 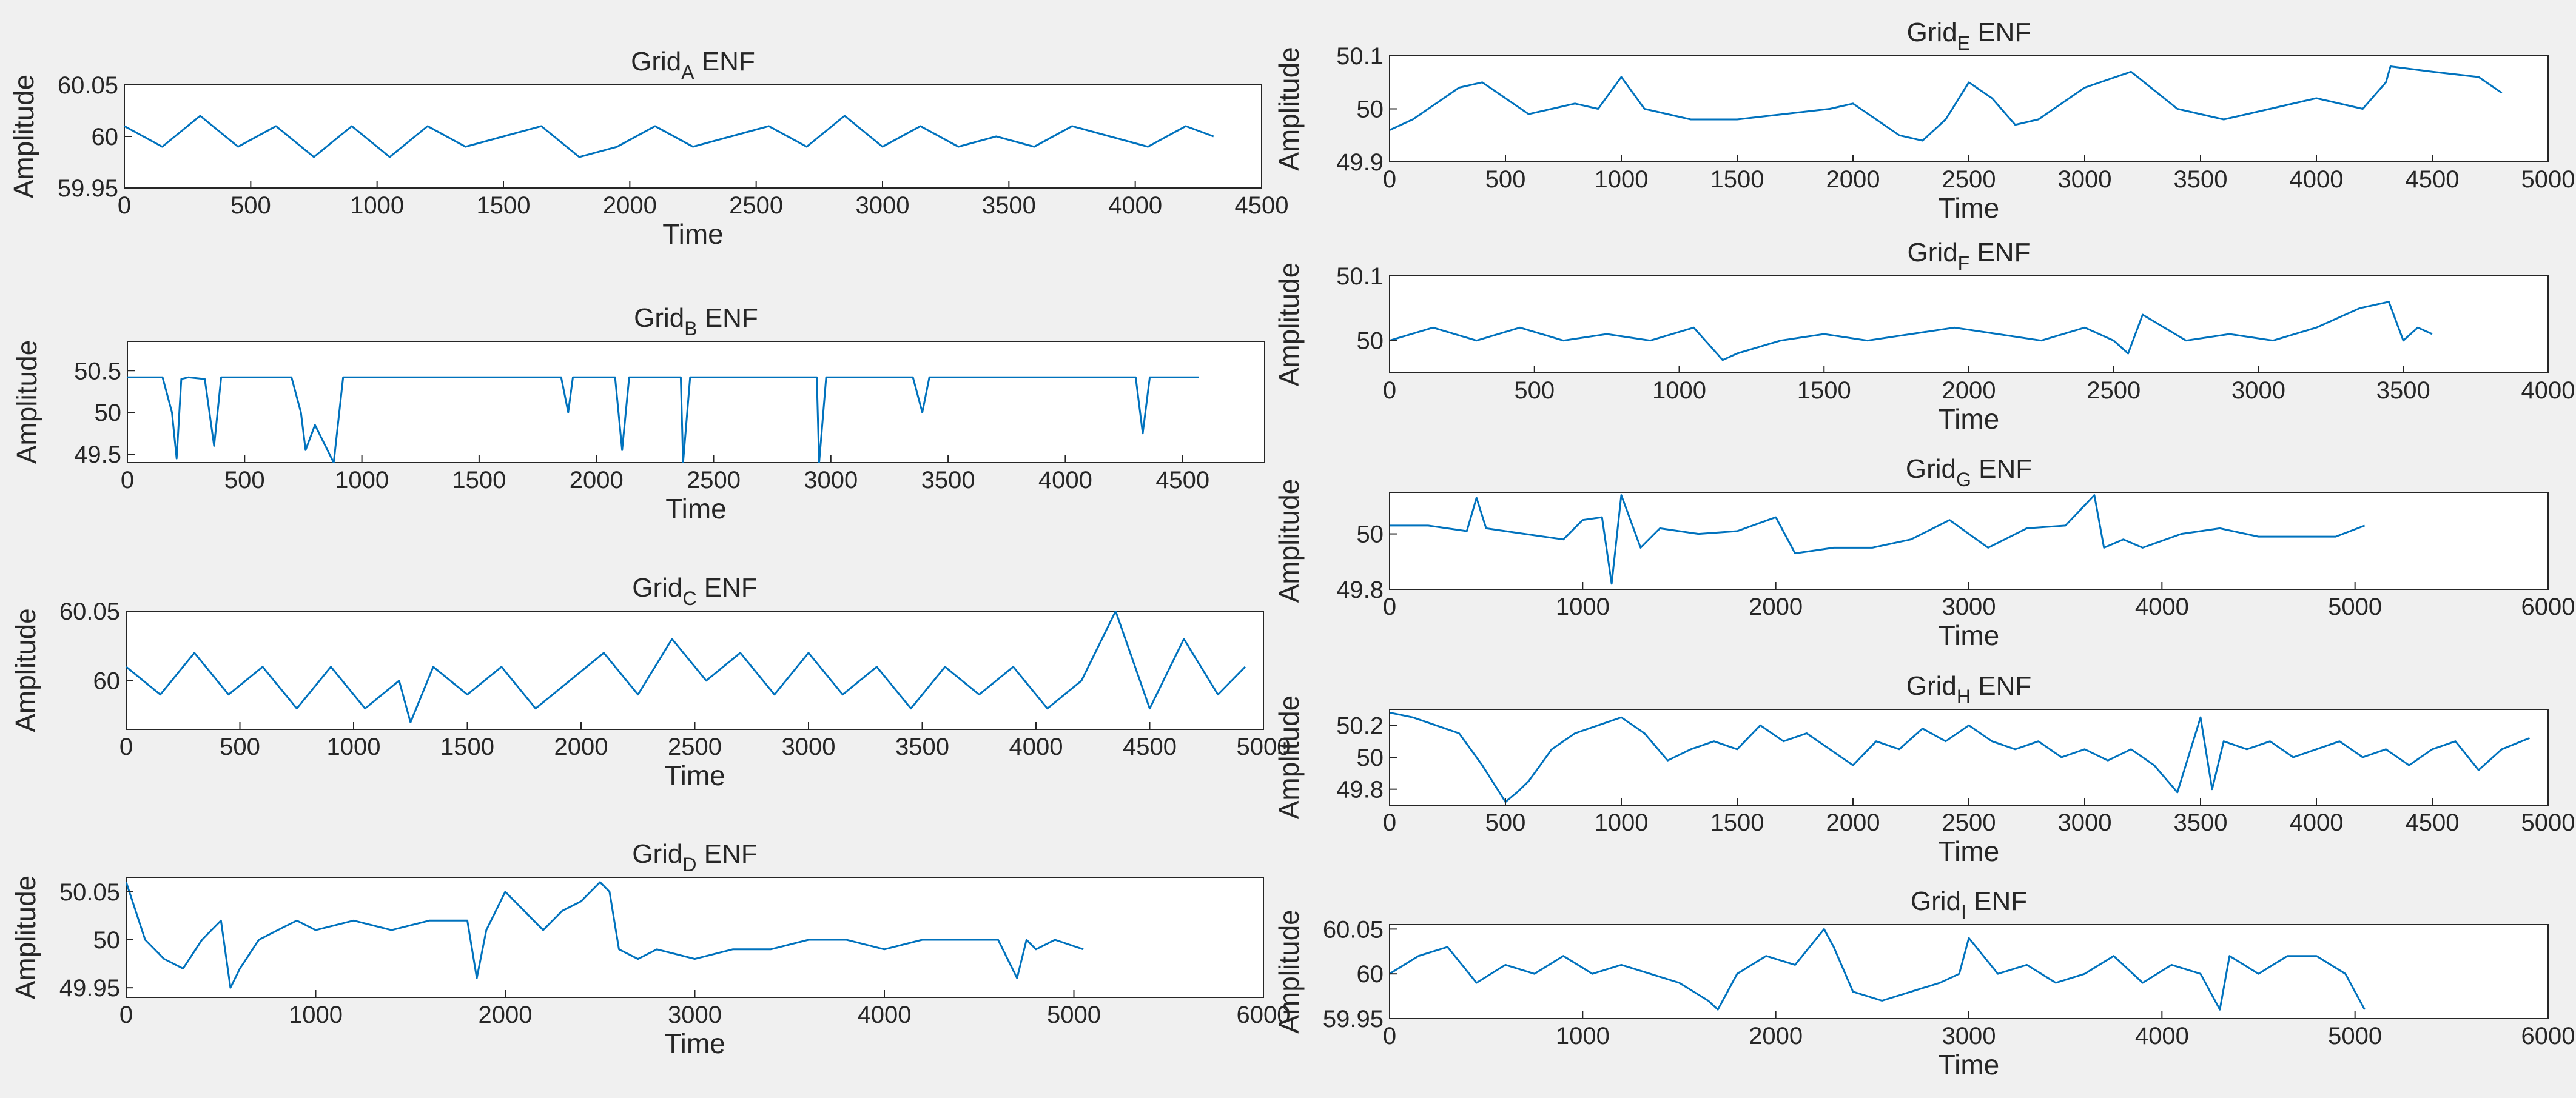 What do you see at coordinates (696, 322) in the screenshot?
I see `chart-title: GridB ENF` at bounding box center [696, 322].